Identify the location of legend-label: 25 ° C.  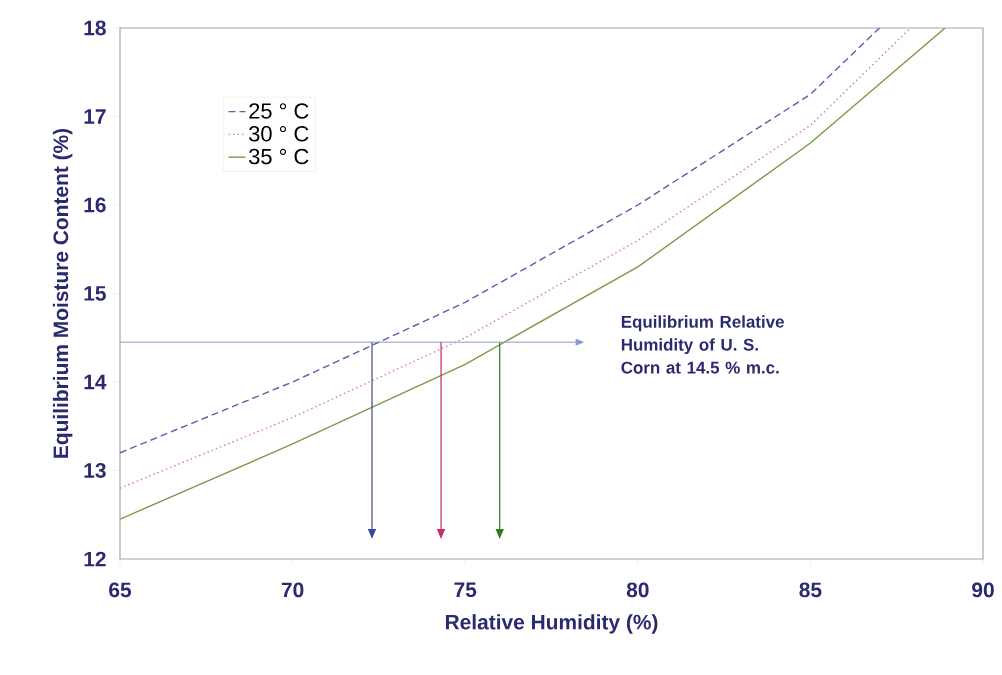
(279, 111).